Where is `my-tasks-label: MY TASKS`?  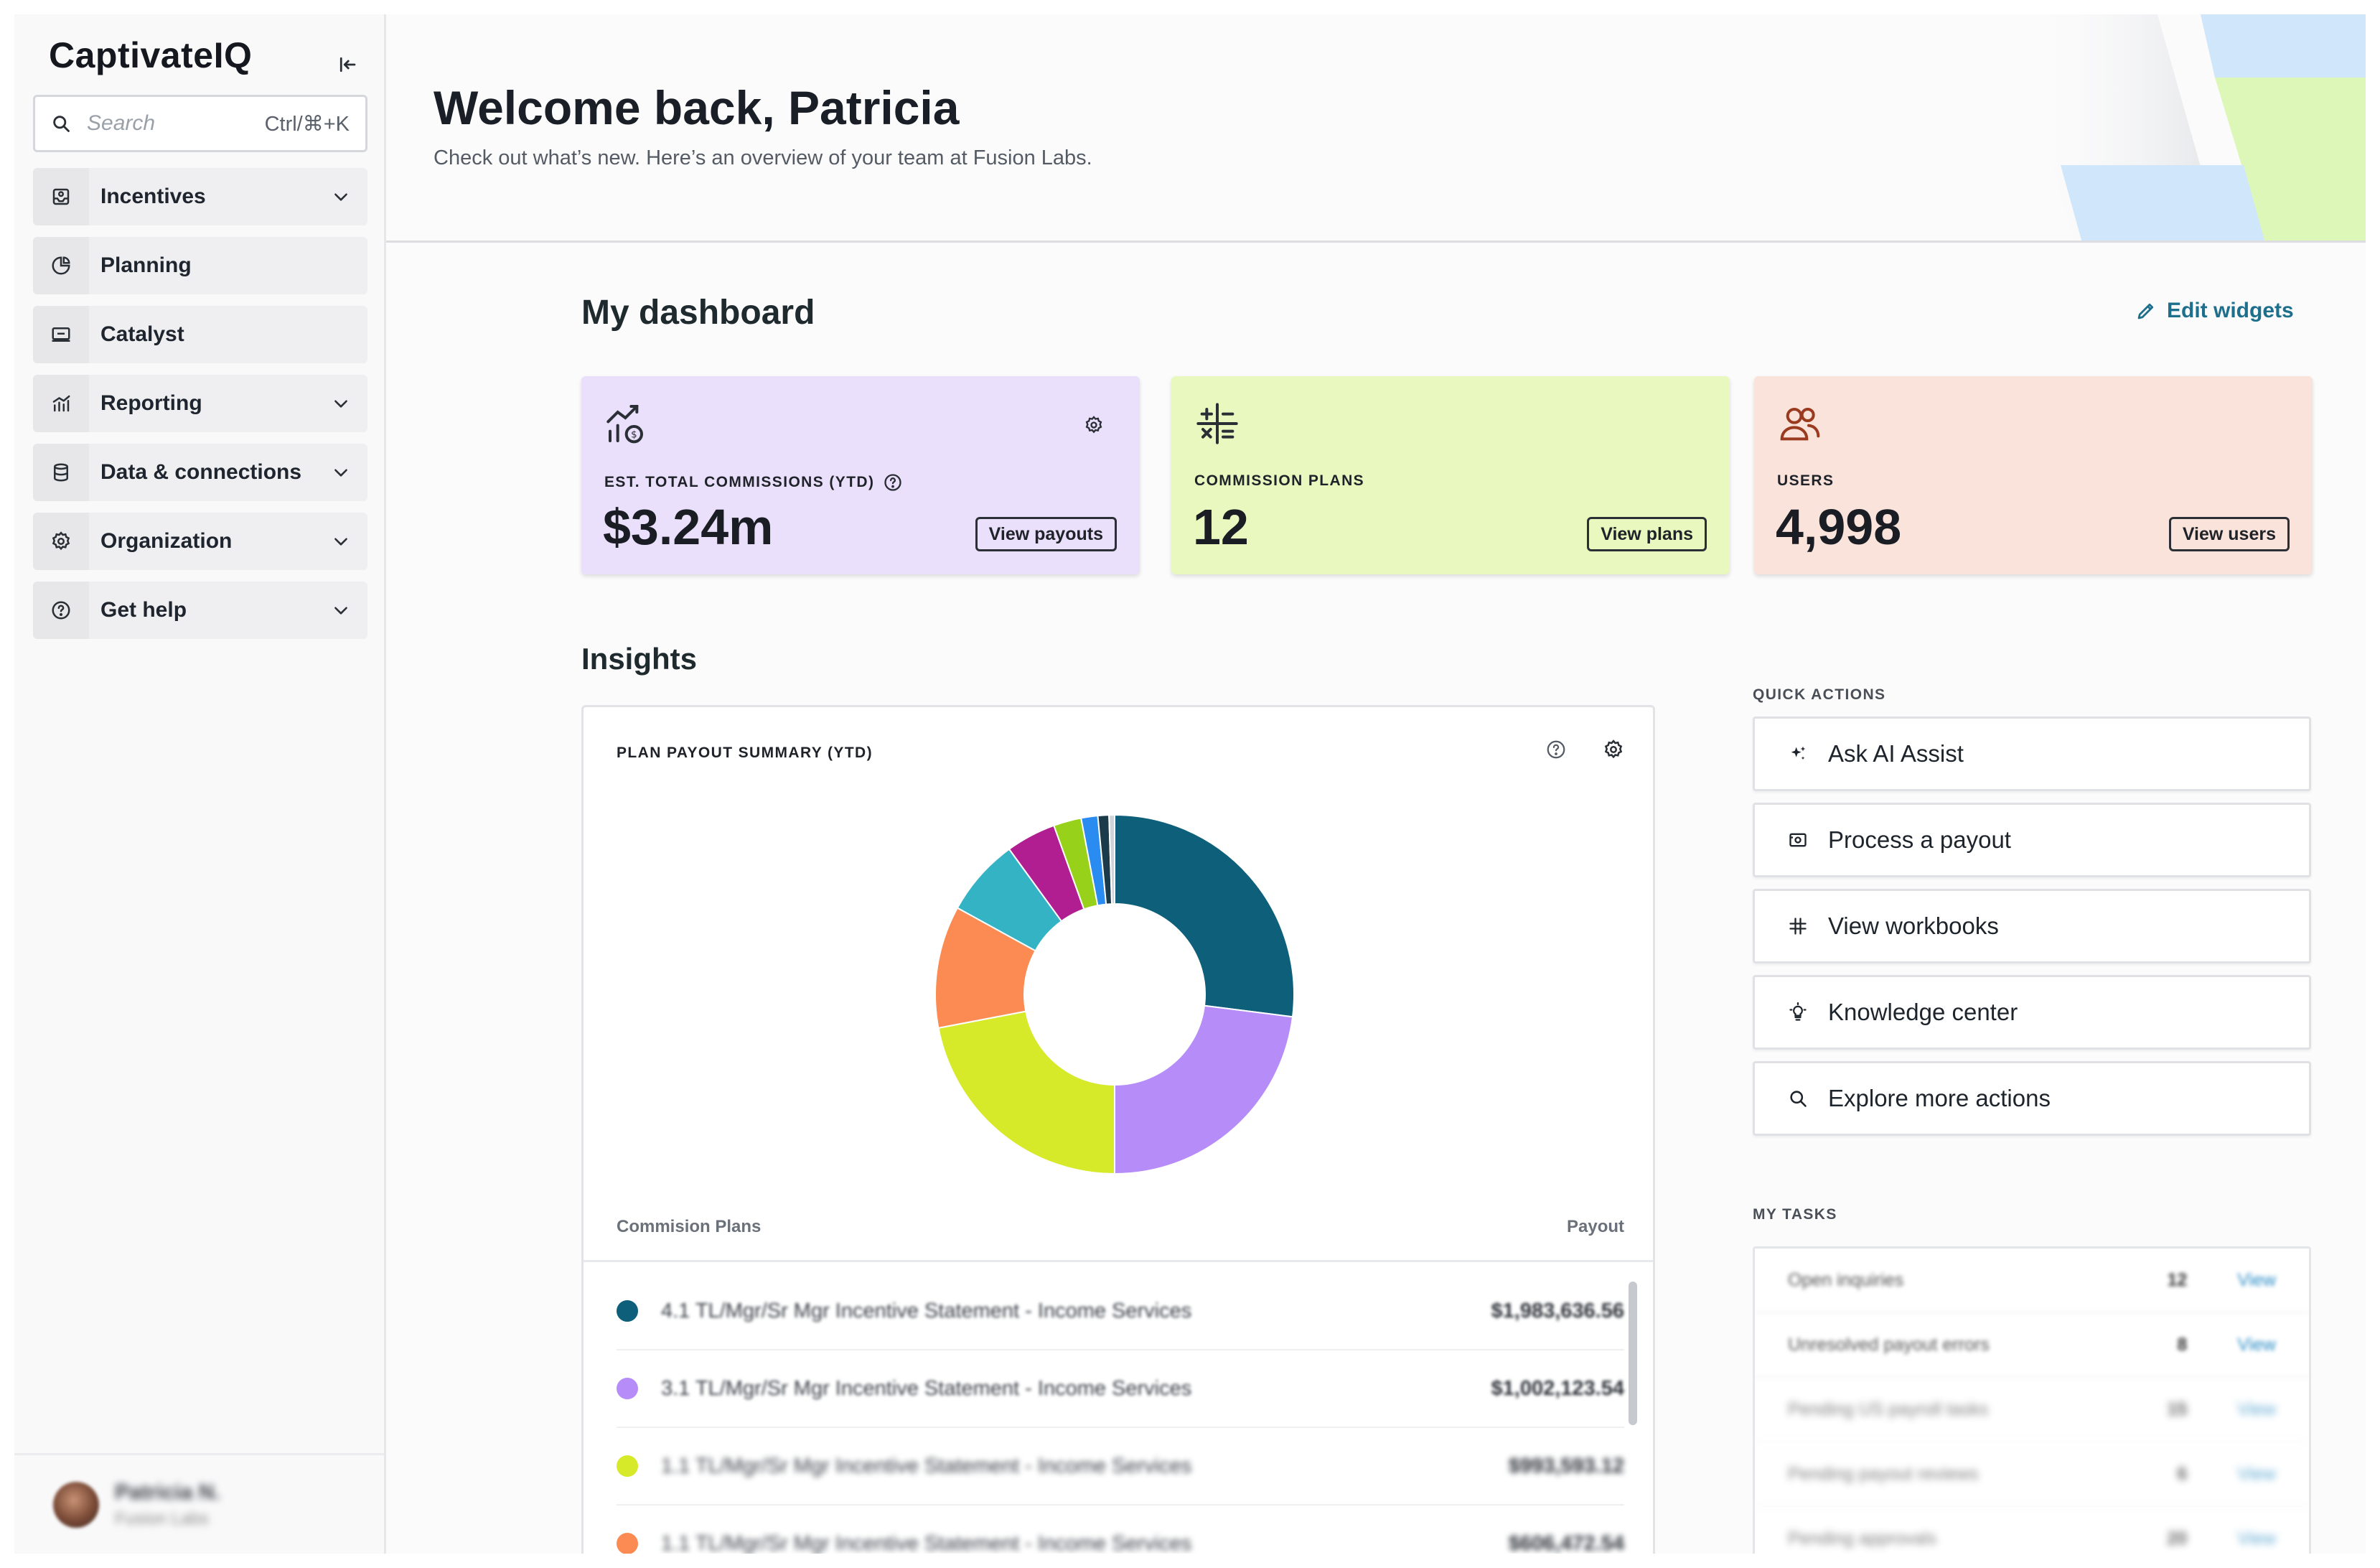 my-tasks-label: MY TASKS is located at coordinates (1795, 1214).